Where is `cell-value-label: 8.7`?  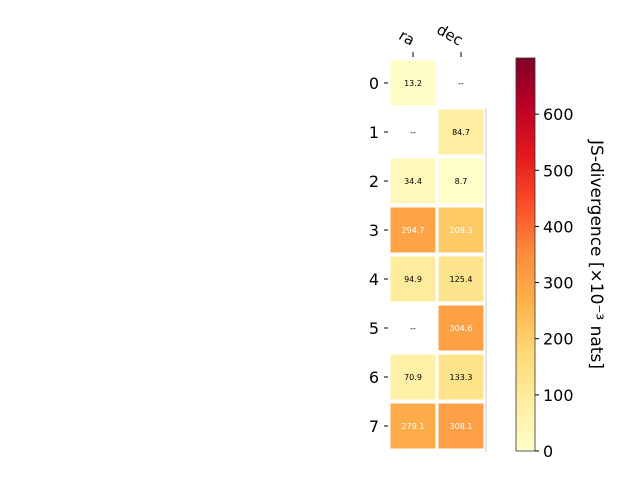
cell-value-label: 8.7 is located at coordinates (461, 181).